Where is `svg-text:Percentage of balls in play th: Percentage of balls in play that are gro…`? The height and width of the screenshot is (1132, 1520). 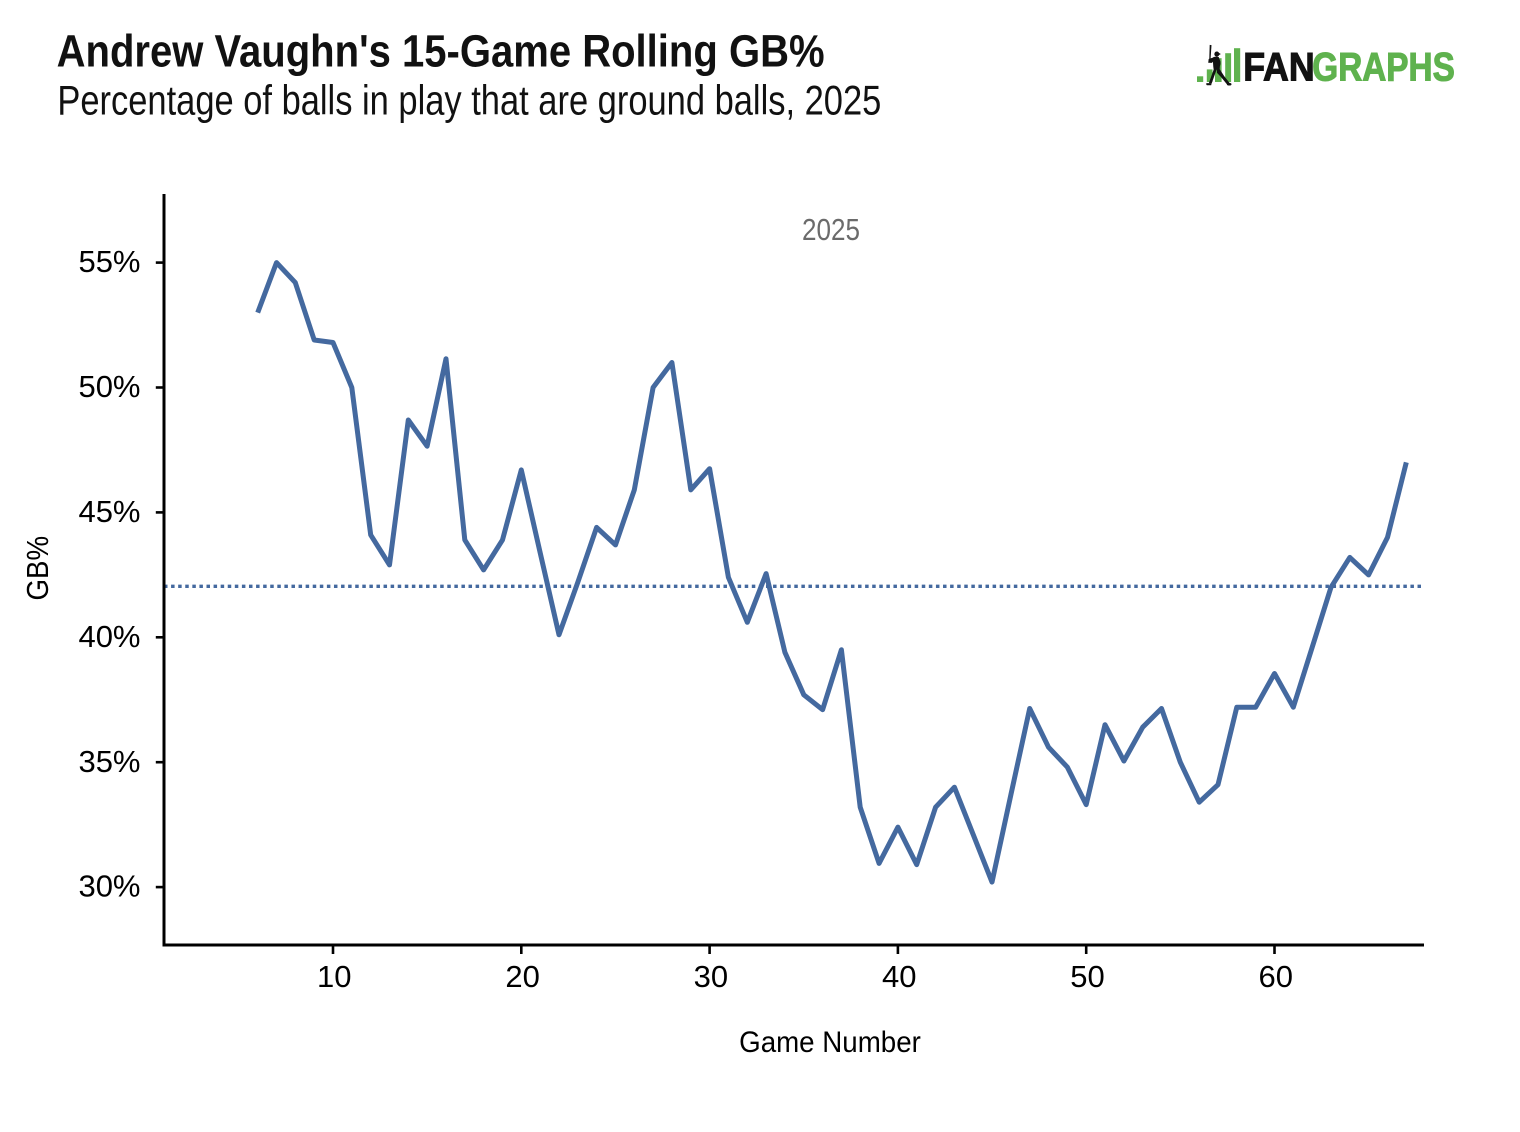 svg-text:Percentage of balls in play th: Percentage of balls in play that are gro… is located at coordinates (469, 100).